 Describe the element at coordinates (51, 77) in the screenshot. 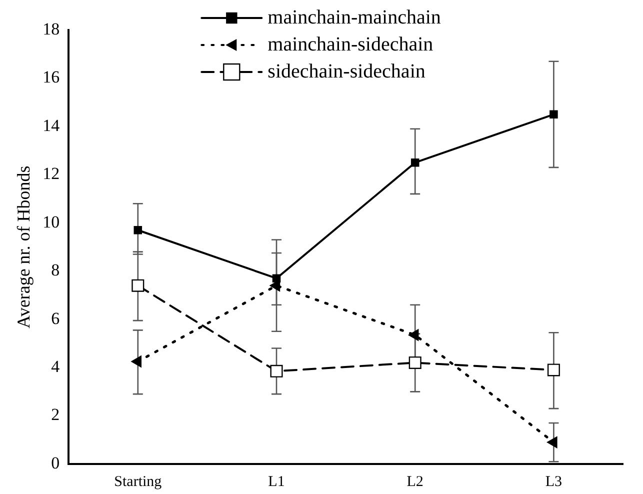

I see `y-tick-label: 16` at that location.